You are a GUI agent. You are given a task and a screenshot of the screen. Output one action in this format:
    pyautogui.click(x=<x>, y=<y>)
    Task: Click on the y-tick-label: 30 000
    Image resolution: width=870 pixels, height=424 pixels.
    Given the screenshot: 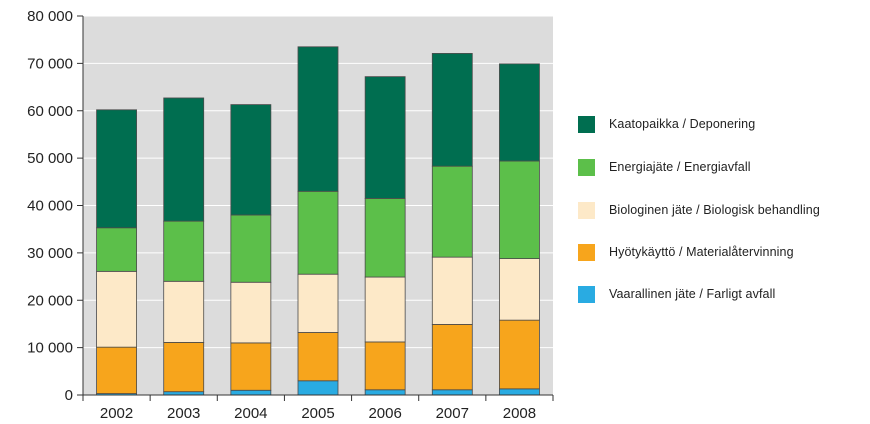 What is the action you would take?
    pyautogui.click(x=50, y=253)
    